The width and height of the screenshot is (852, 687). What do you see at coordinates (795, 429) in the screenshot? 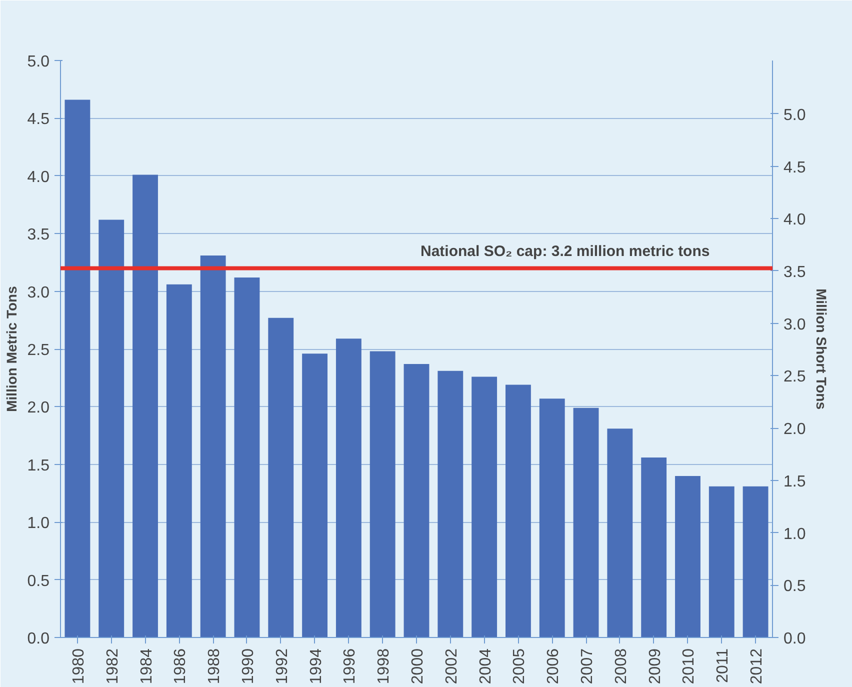
I see `y2-tick-label: 2.0` at bounding box center [795, 429].